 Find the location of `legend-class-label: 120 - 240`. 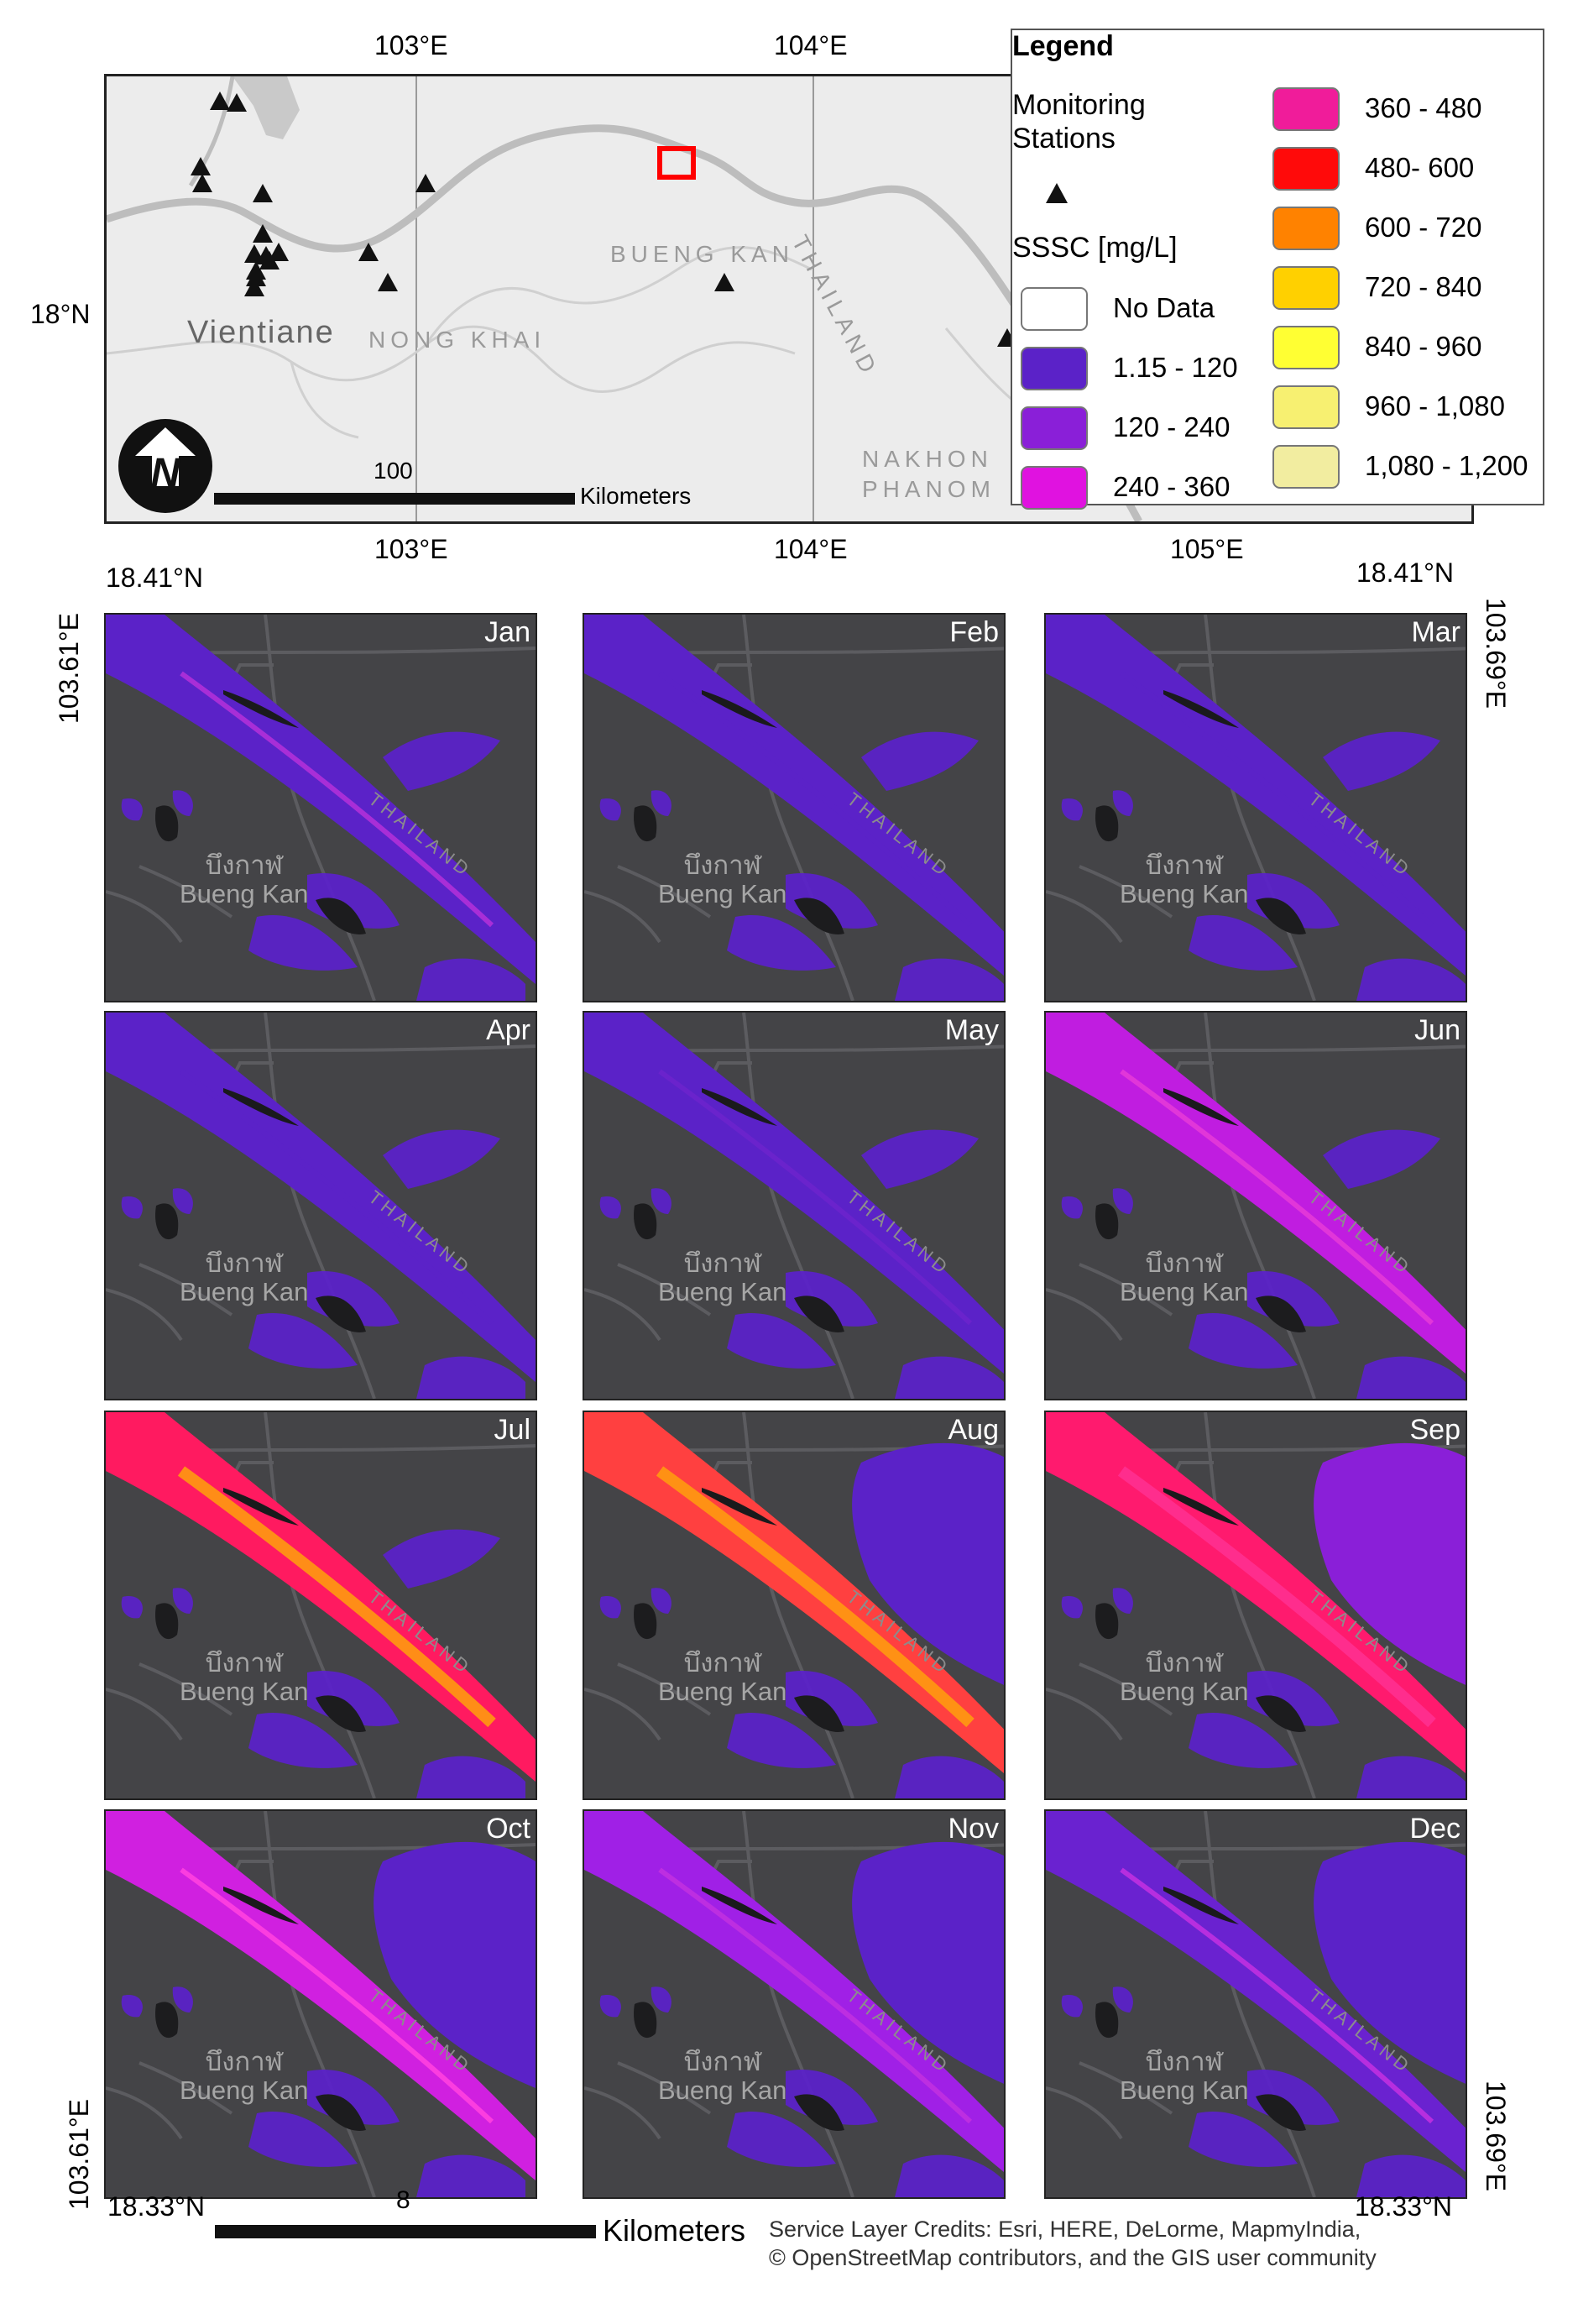

legend-class-label: 120 - 240 is located at coordinates (1172, 427).